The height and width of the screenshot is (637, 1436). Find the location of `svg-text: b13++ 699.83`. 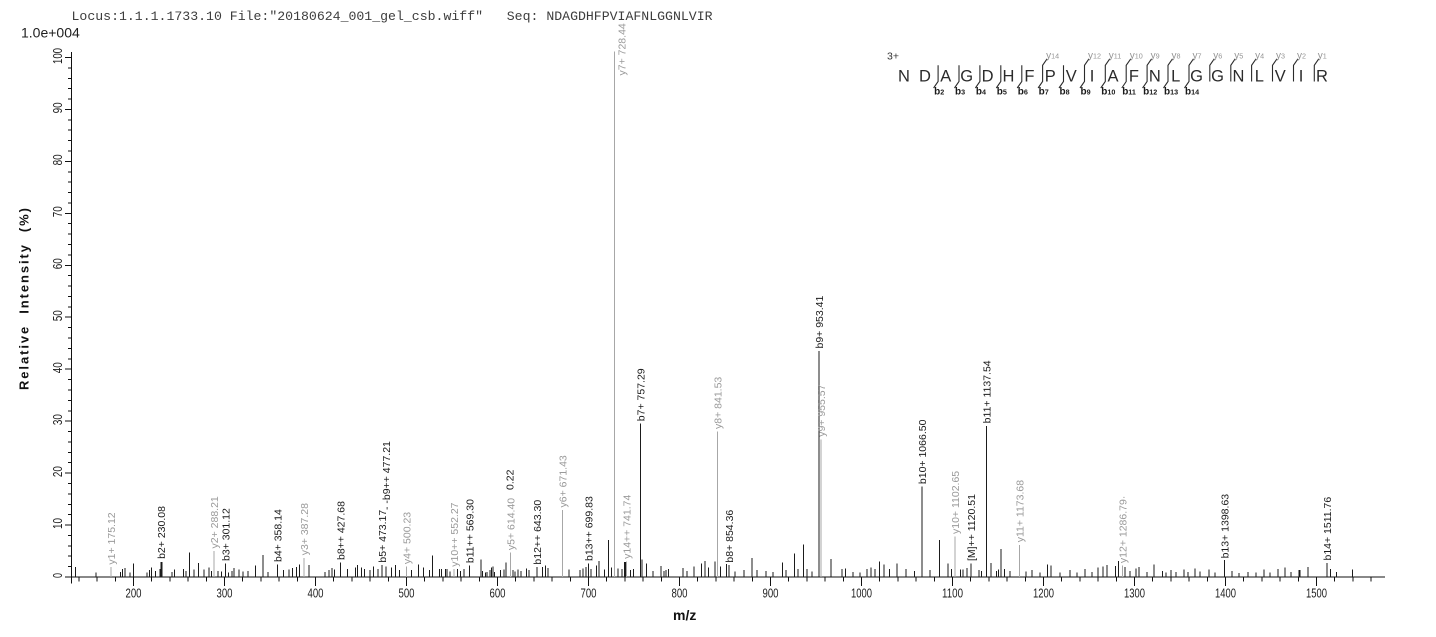

svg-text: b13++ 699.83 is located at coordinates (589, 528).